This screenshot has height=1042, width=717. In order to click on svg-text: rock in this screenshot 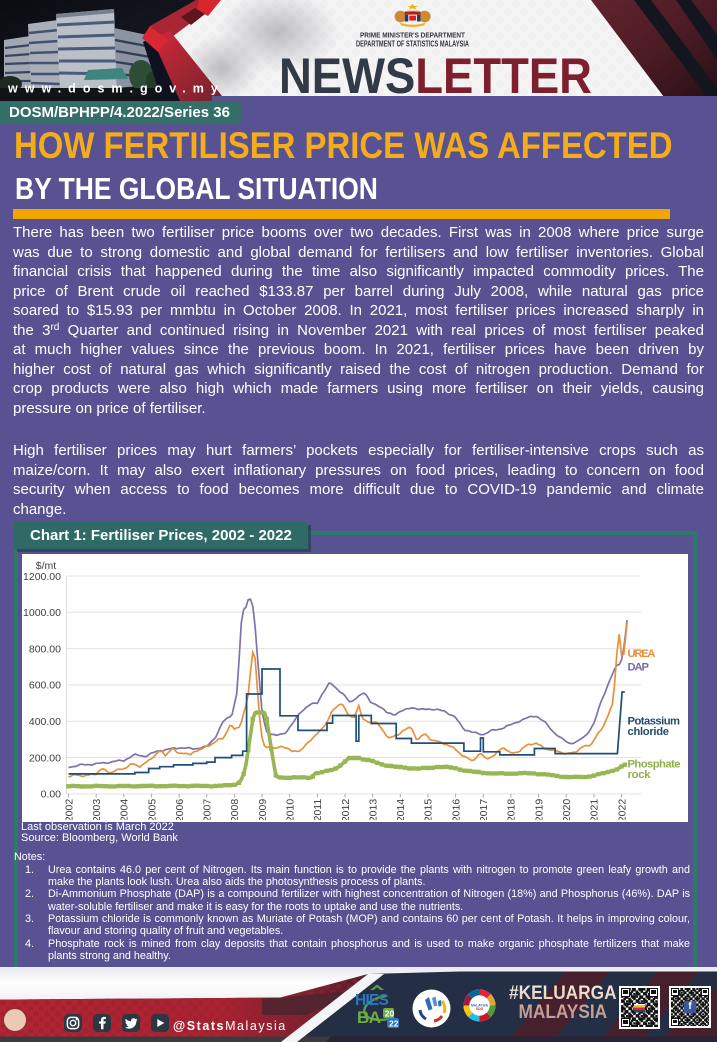, I will do `click(639, 775)`.